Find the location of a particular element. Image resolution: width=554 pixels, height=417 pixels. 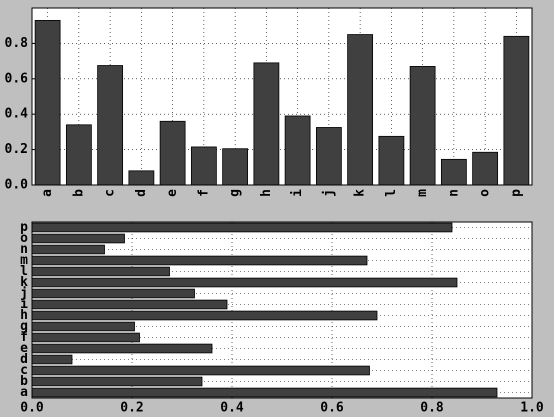

x-tick-label: n is located at coordinates (453, 193).